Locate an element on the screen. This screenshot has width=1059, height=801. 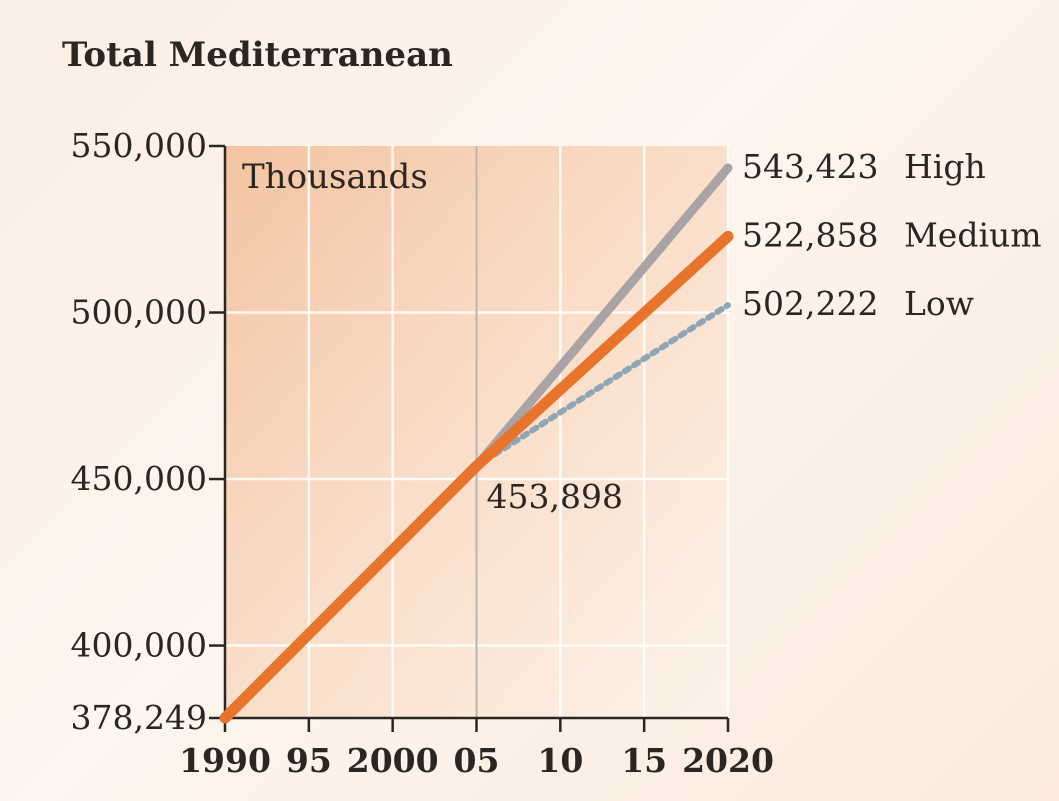
series-line-low is located at coordinates (602, 386).